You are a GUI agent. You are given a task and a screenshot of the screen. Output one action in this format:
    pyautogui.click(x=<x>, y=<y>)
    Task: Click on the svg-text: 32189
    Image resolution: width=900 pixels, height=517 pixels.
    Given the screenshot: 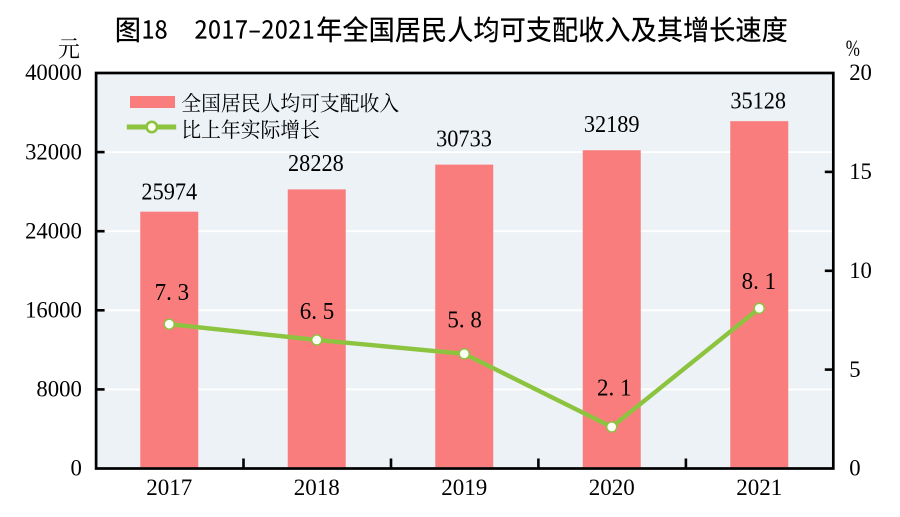 What is the action you would take?
    pyautogui.click(x=612, y=124)
    